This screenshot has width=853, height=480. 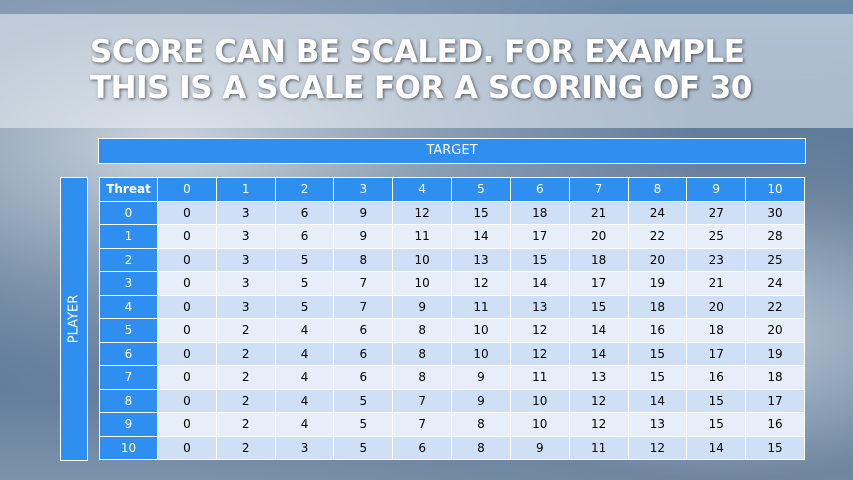 I want to click on column-header: 4, so click(x=422, y=189).